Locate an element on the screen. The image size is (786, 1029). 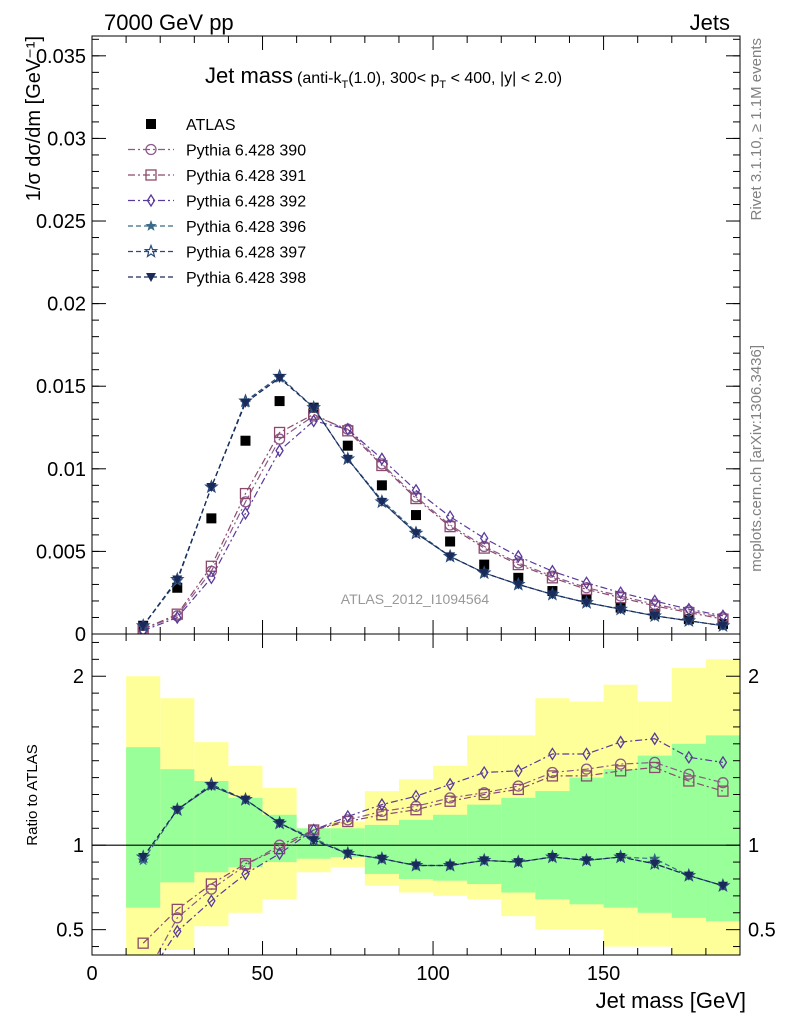
main-y-tick-label: 0.015 is located at coordinates (61, 387).